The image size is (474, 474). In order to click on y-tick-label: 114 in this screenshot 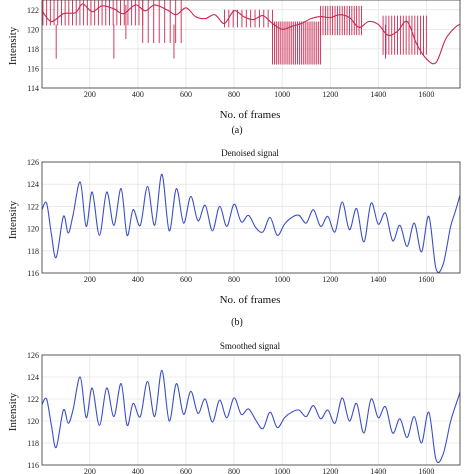, I will do `click(33, 88)`.